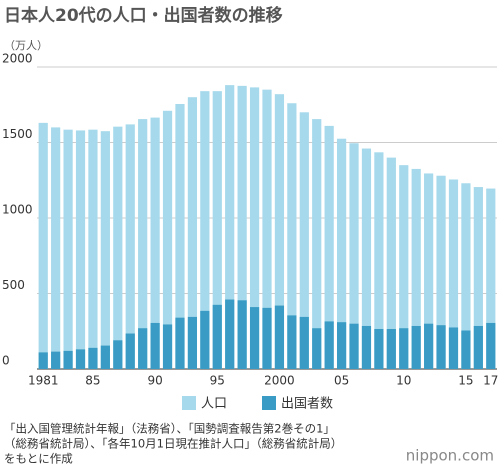 This screenshot has width=500, height=470. Describe the element at coordinates (169, 429) in the screenshot. I see `source: 「出入国管理統計年報」（法務省）、「国勢調査報告第2巻その1」` at that location.